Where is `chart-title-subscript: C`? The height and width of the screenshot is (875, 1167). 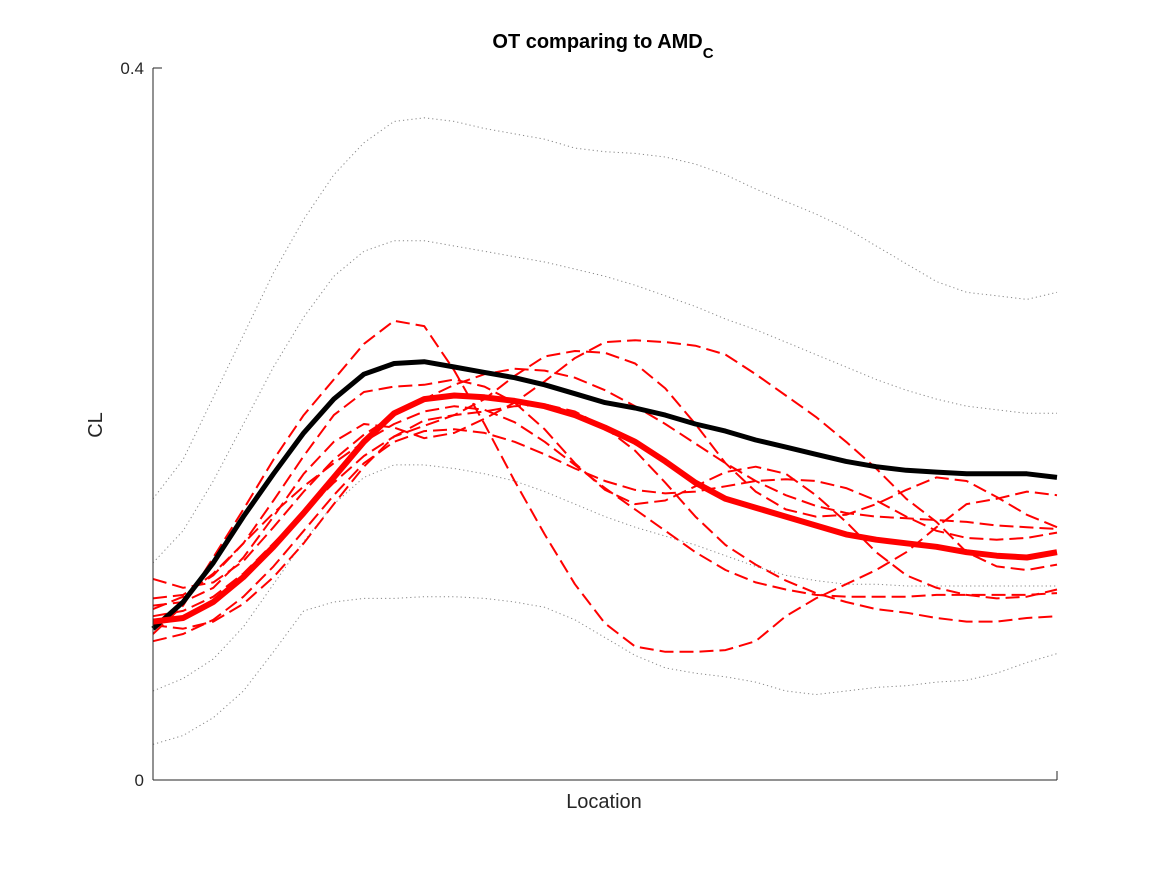 chart-title-subscript: C is located at coordinates (708, 53).